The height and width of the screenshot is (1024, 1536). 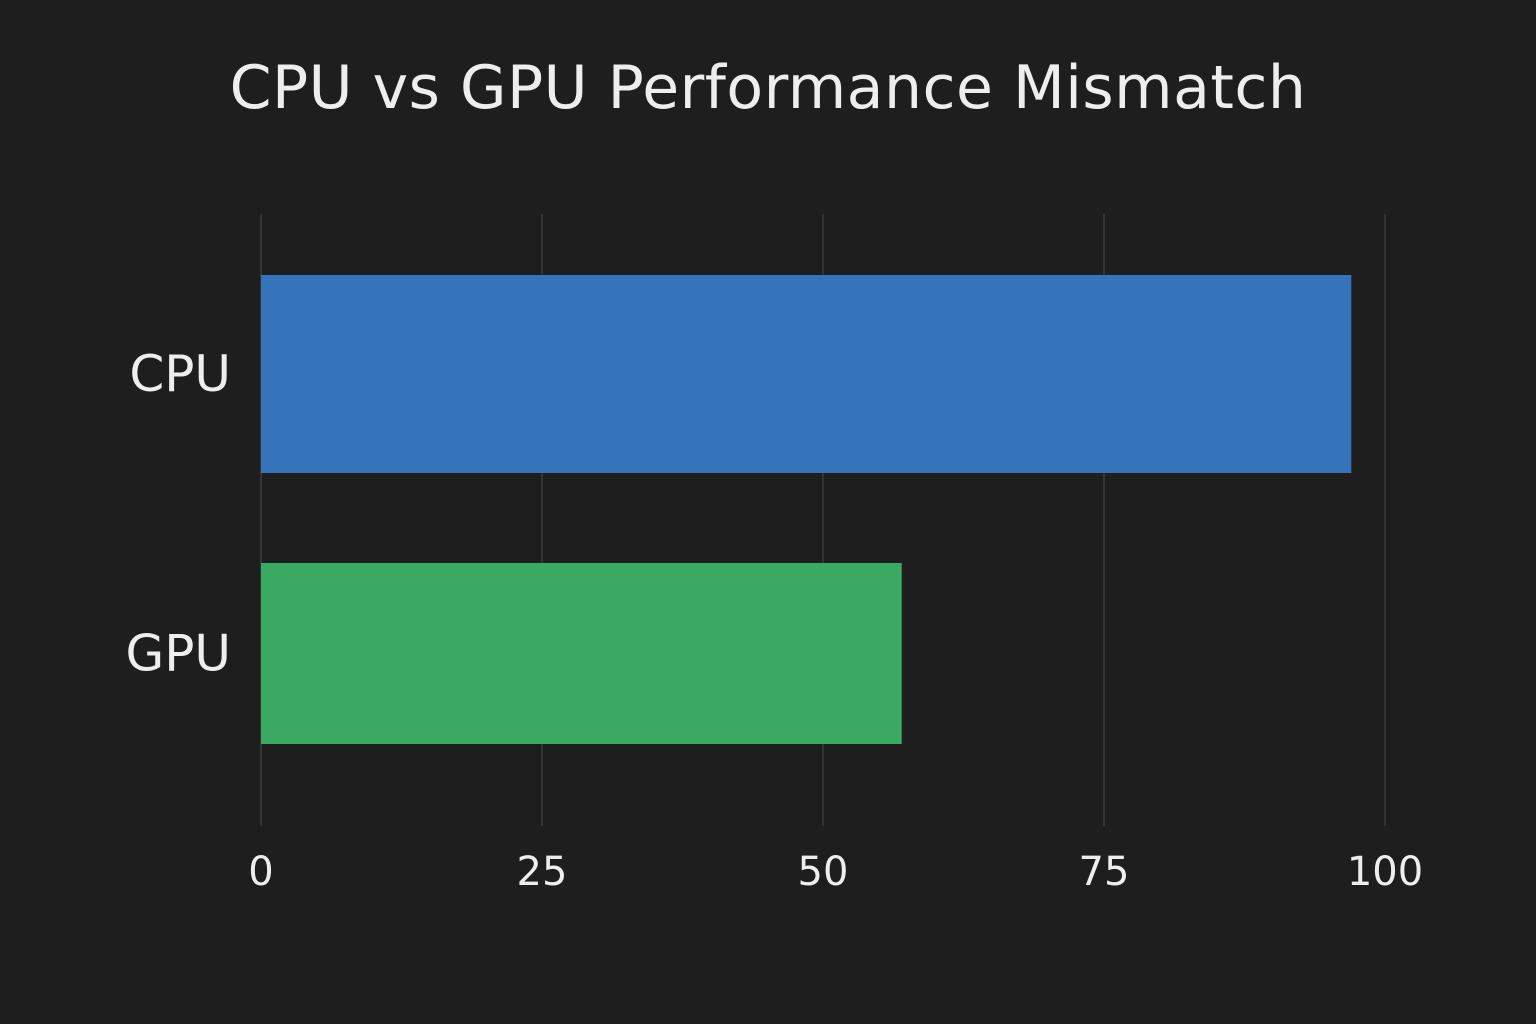 I want to click on bar-cpu, so click(x=806, y=374).